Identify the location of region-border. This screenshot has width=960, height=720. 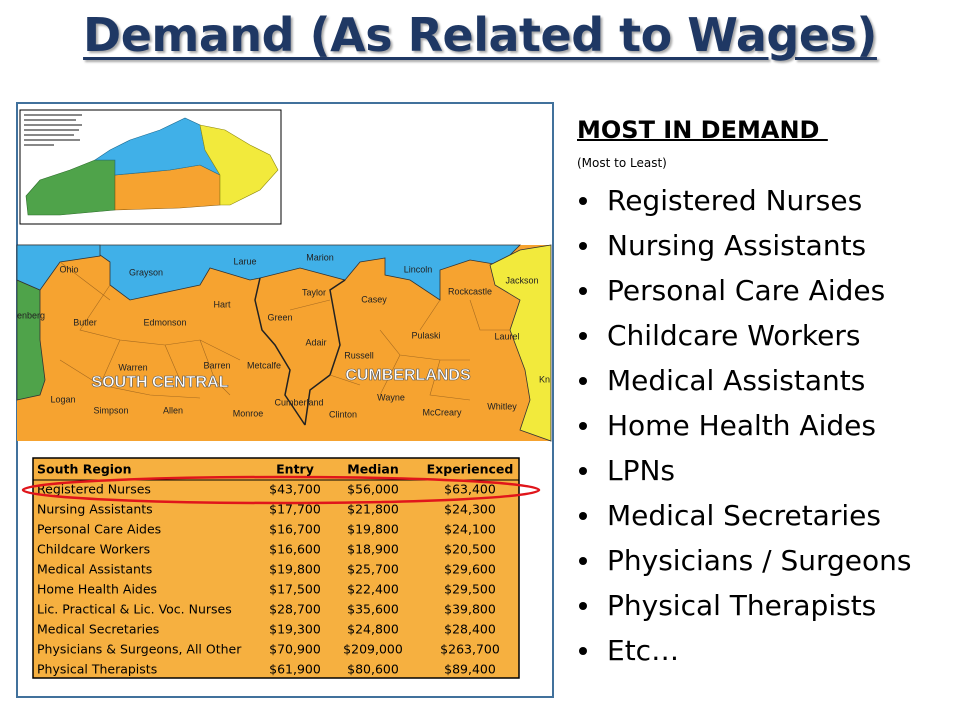
(300, 351).